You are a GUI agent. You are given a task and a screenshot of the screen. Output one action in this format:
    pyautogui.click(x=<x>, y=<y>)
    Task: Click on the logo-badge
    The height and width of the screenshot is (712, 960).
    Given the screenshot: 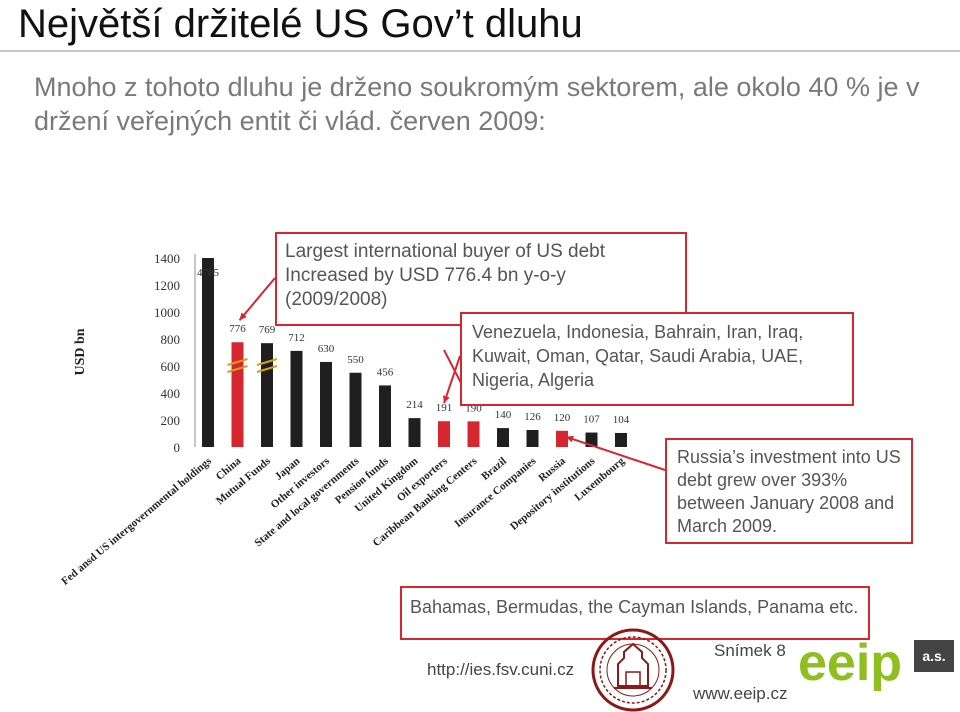 What is the action you would take?
    pyautogui.click(x=934, y=656)
    